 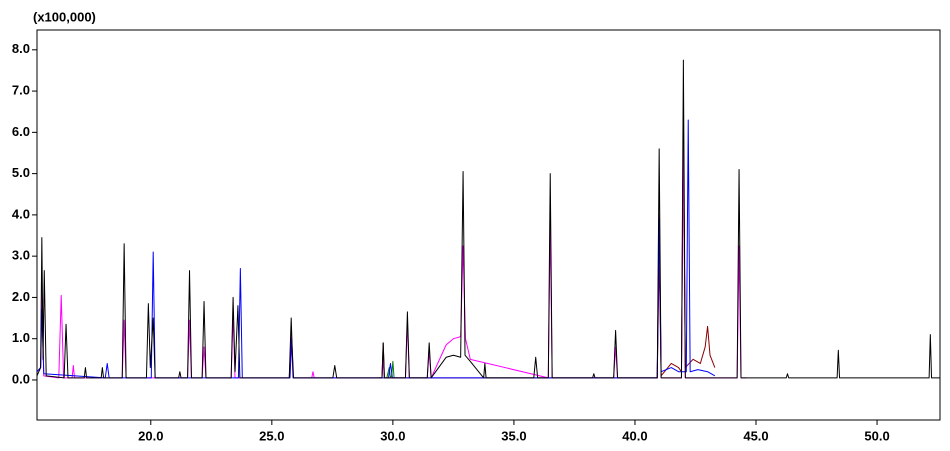 What do you see at coordinates (21, 255) in the screenshot?
I see `y-tick-label: 3.0` at bounding box center [21, 255].